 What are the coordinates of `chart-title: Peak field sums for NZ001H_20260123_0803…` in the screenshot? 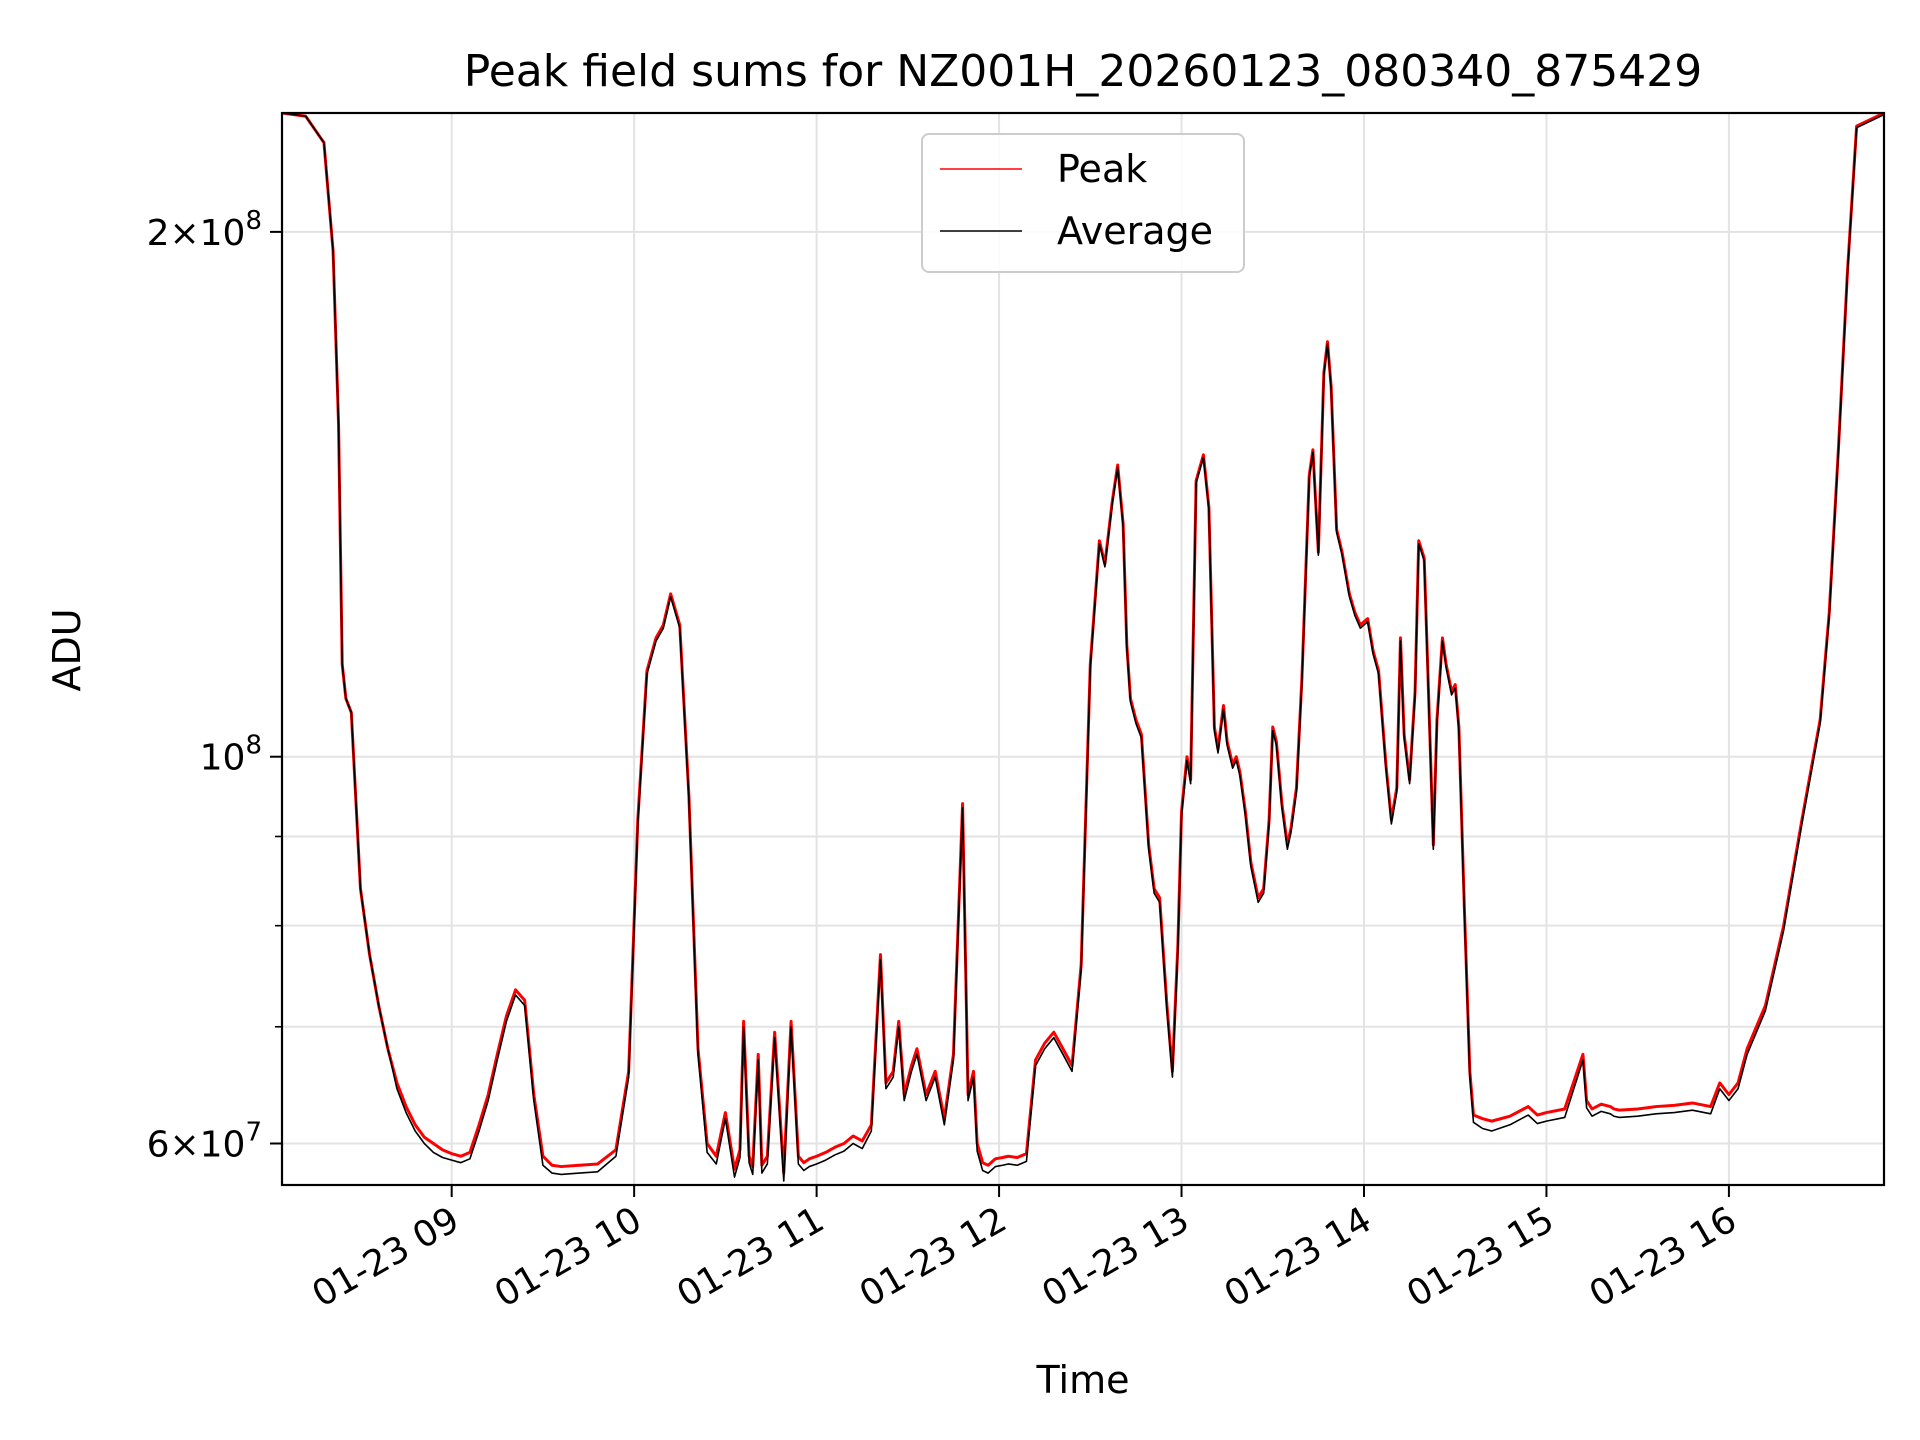 It's located at (1083, 71).